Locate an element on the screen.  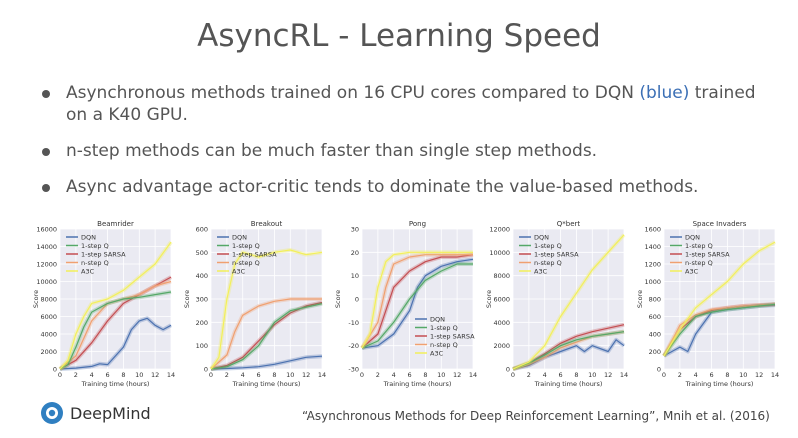
y-tick-label: 10 is located at coordinates (355, 276).